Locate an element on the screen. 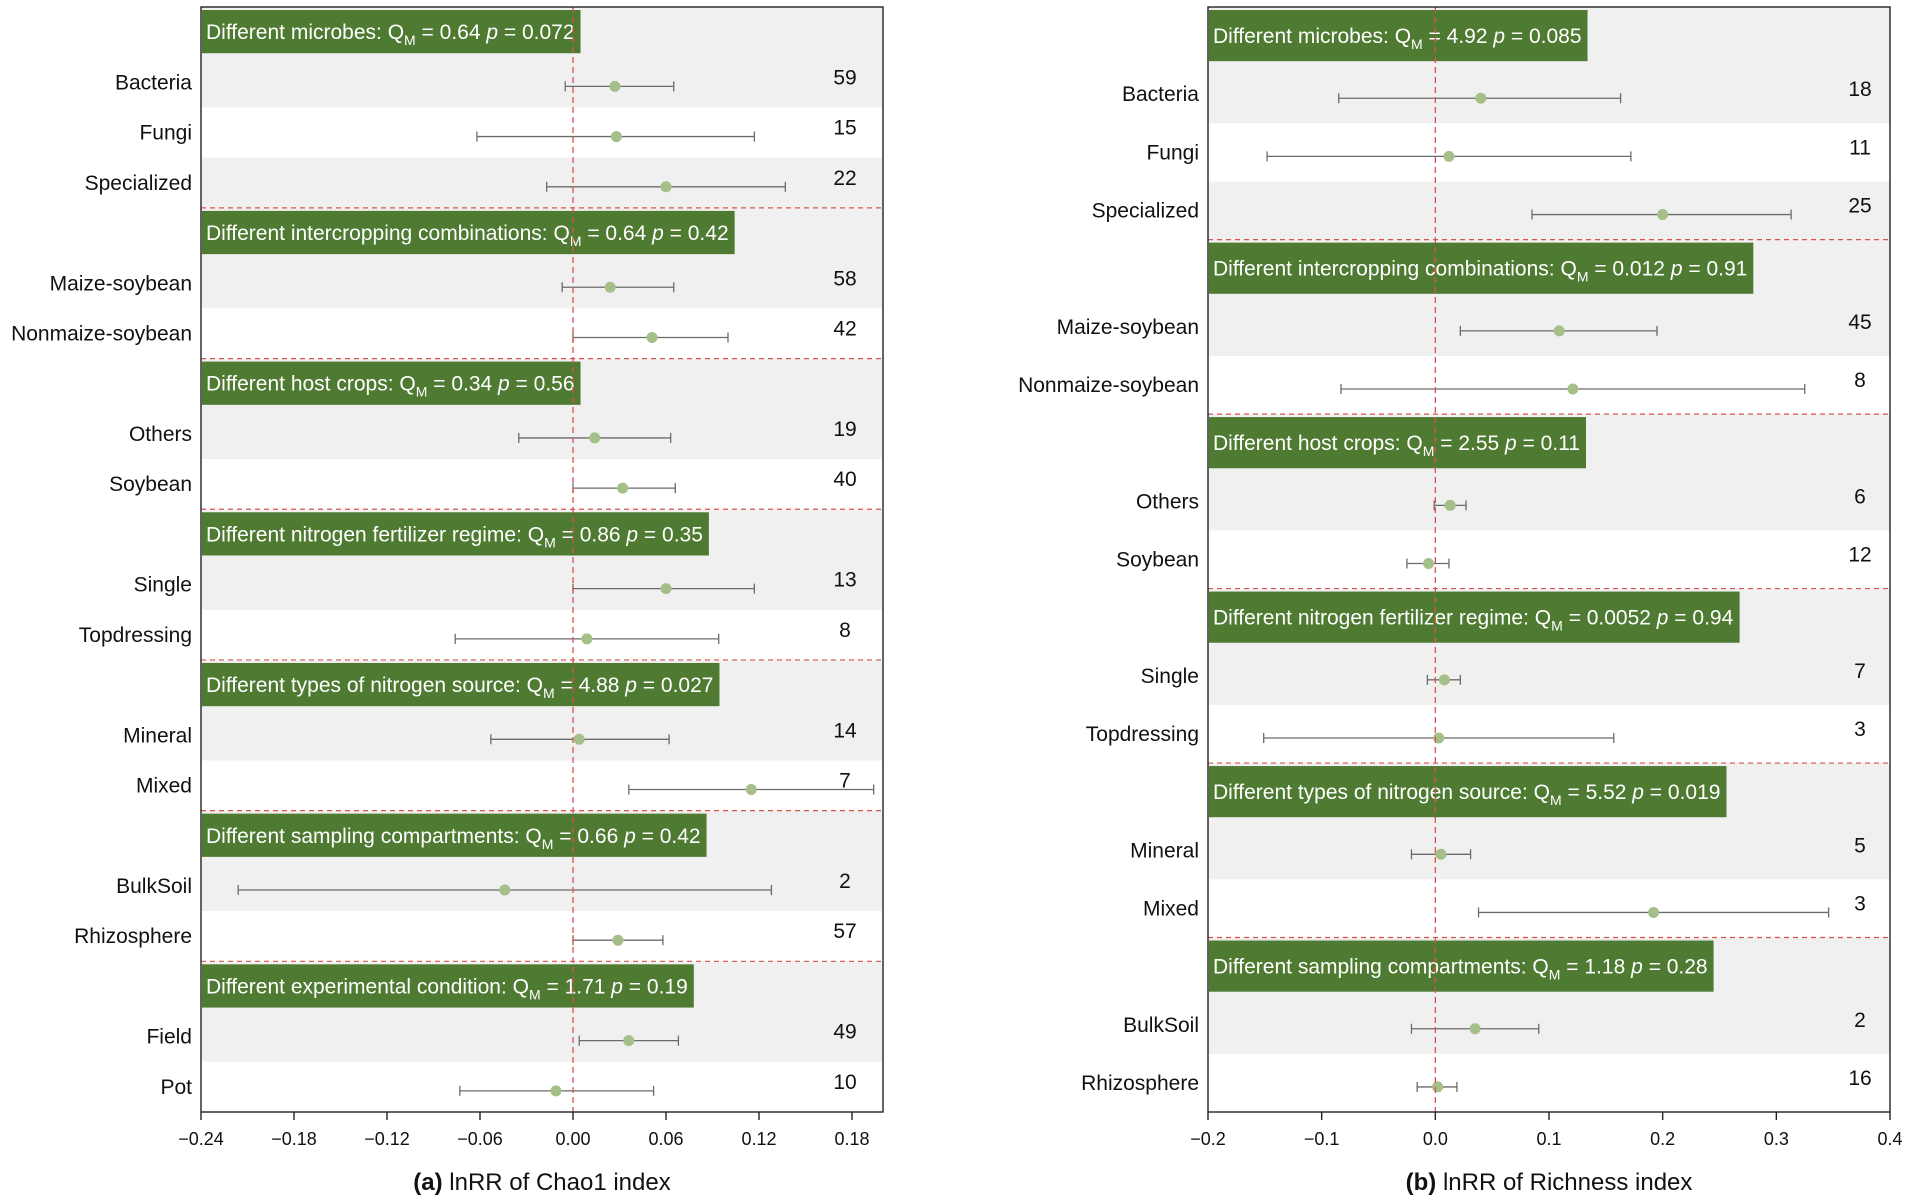 The width and height of the screenshot is (1908, 1200). row-label: Bacteria is located at coordinates (153, 82).